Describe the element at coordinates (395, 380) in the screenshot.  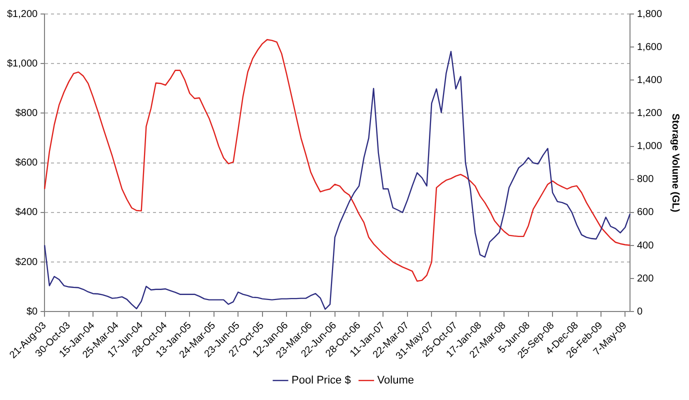
I see `legend-label: Volume` at that location.